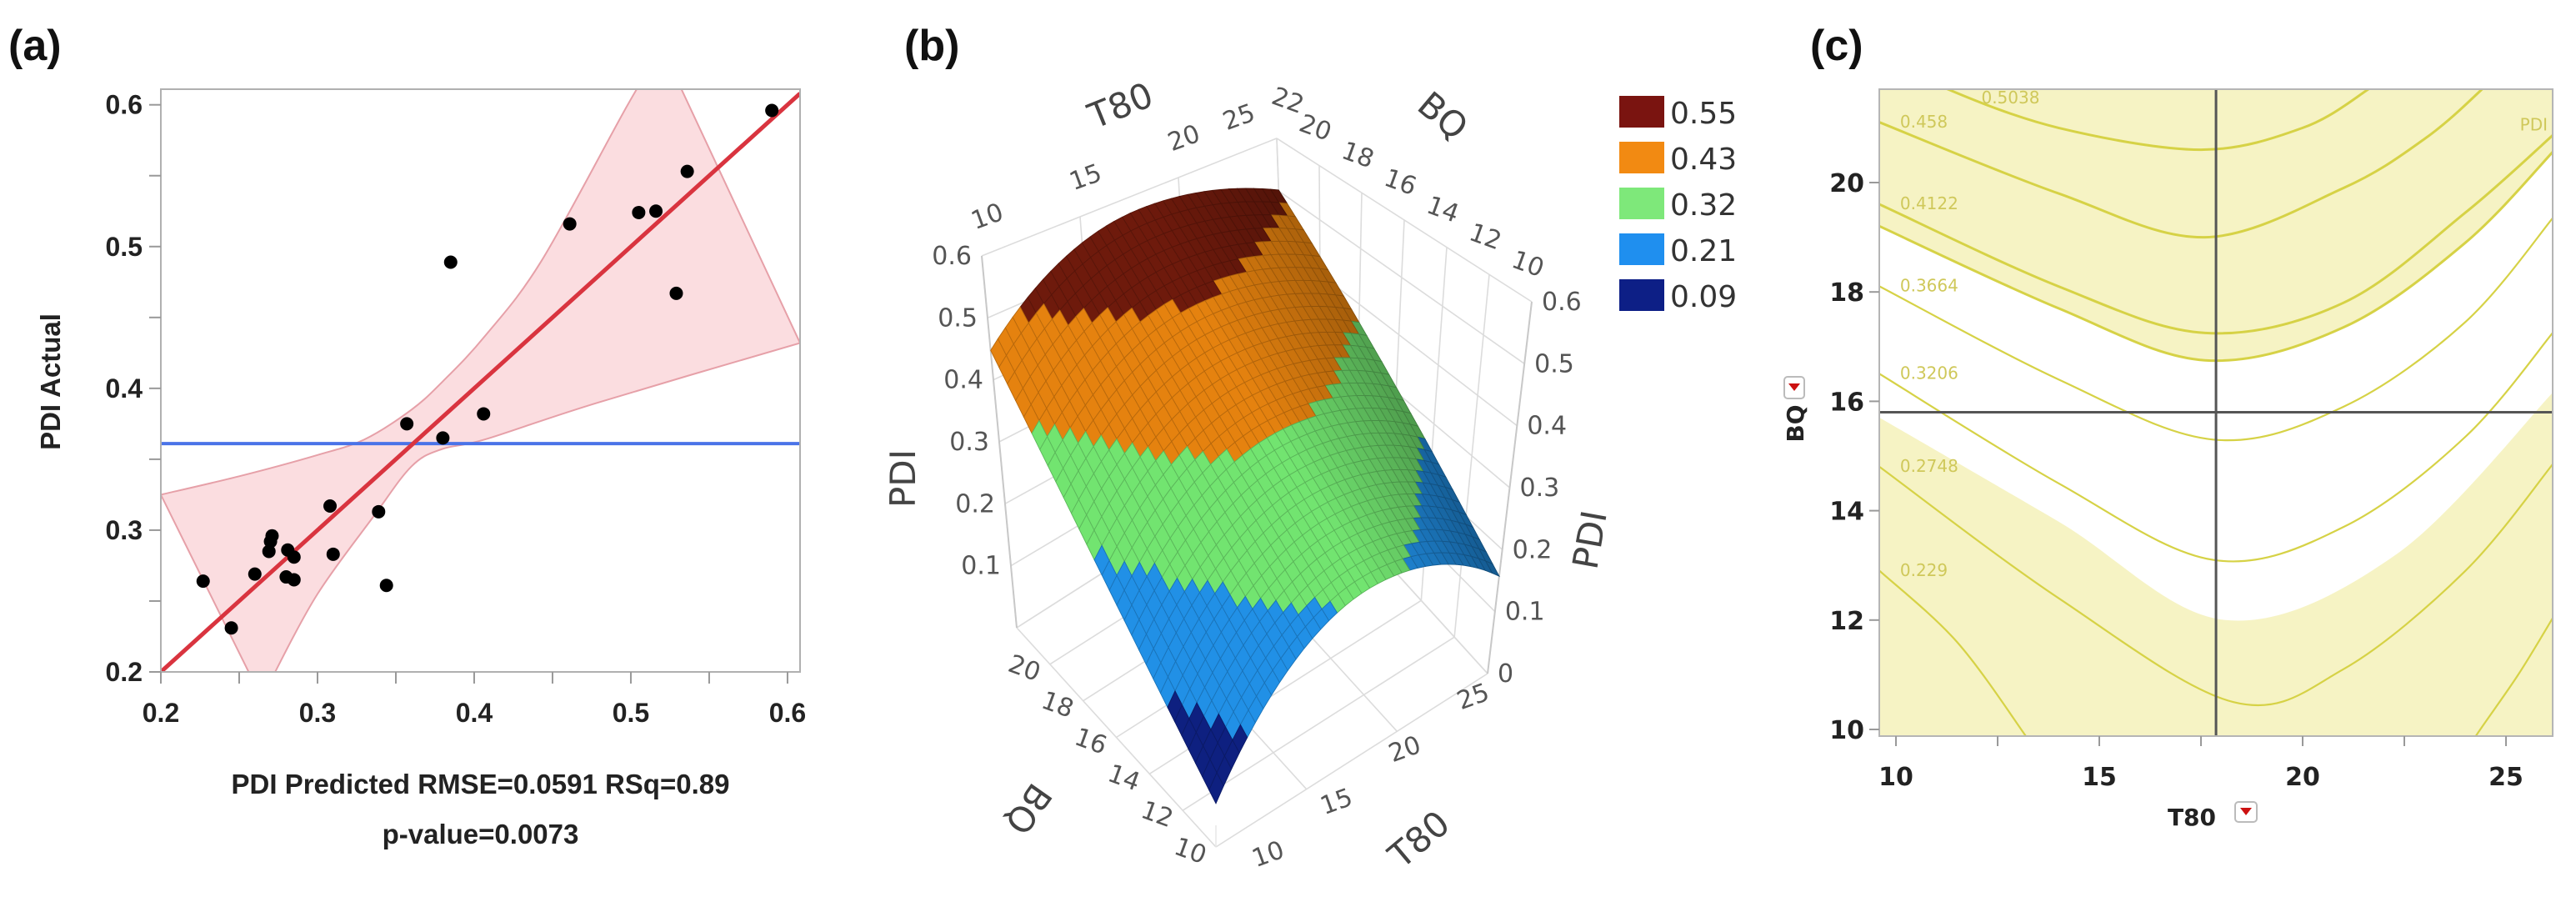  I want to click on x-tick-label: 0.3, so click(318, 713).